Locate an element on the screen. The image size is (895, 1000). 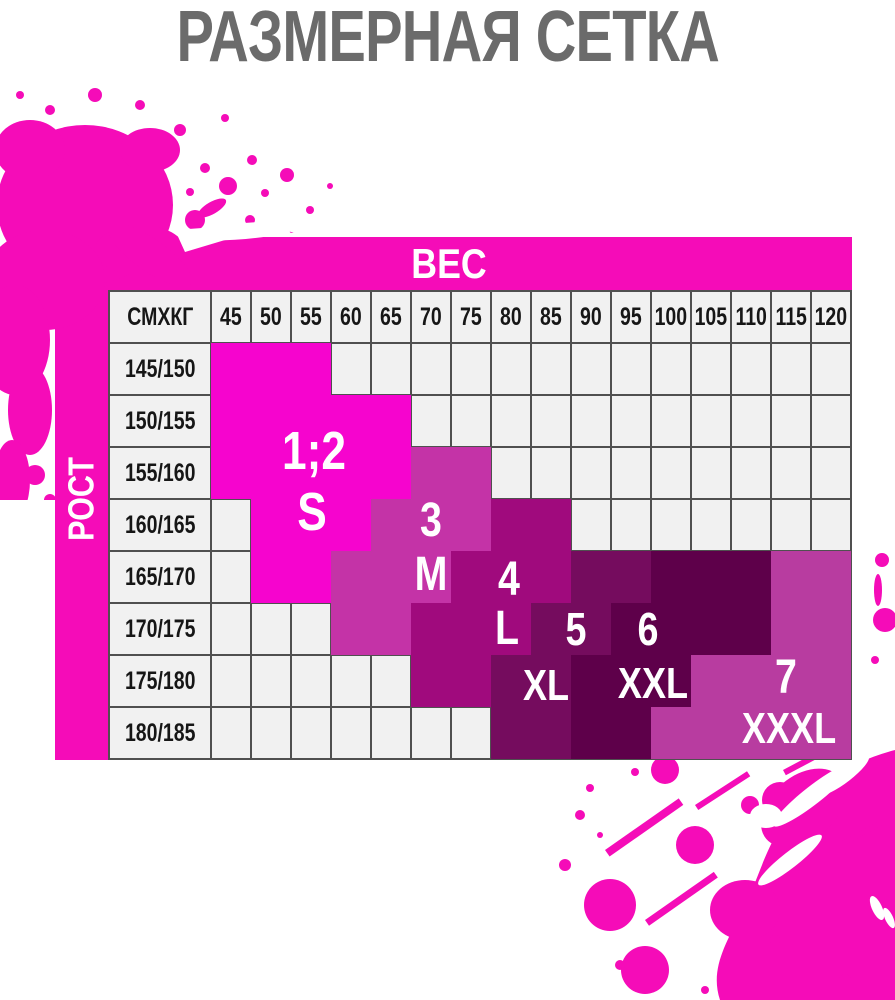
size-cell-xxxl-180/185-100 is located at coordinates (671, 733).